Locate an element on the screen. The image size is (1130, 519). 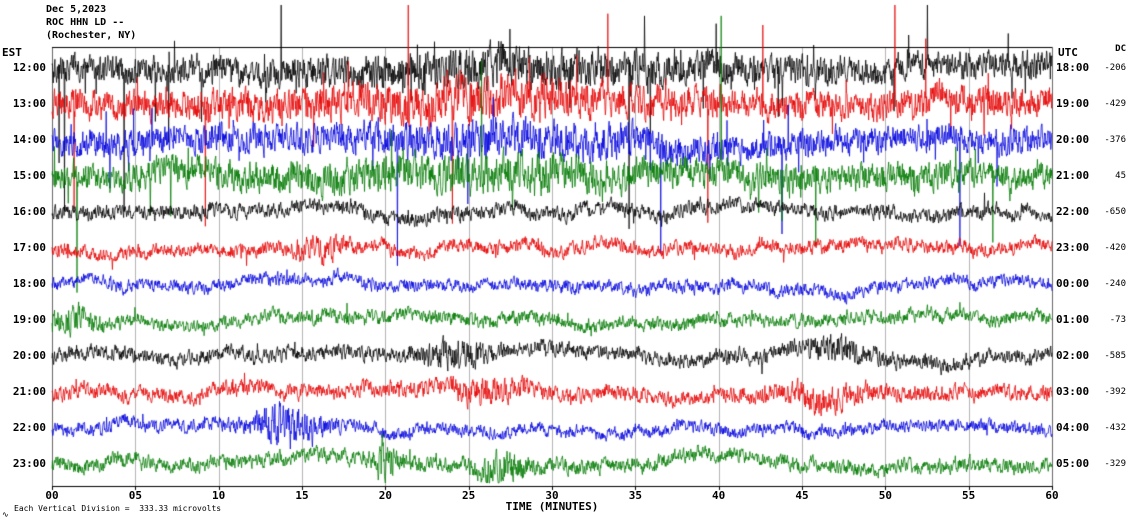
x-tick-label: 60 is located at coordinates (1052, 495).